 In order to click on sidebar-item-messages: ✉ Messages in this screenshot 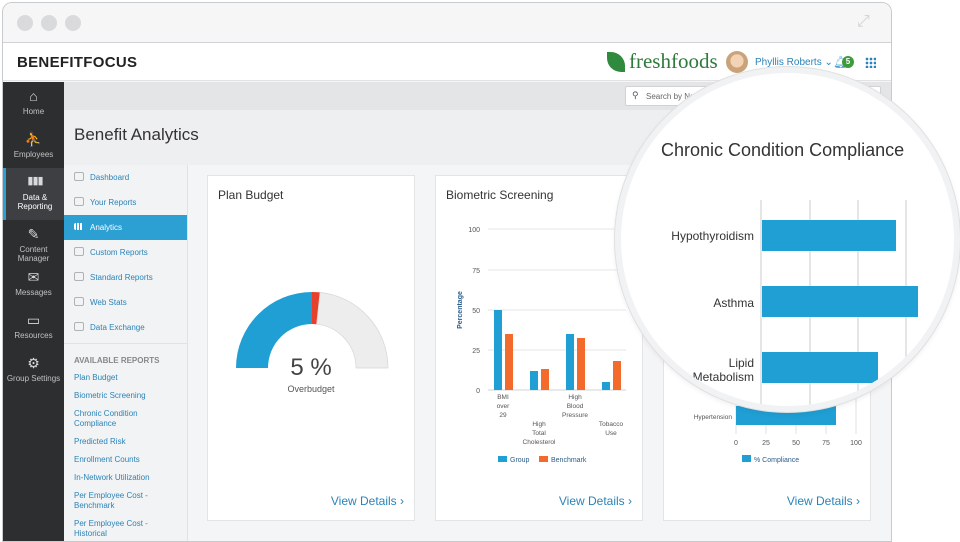, I will do `click(33, 284)`.